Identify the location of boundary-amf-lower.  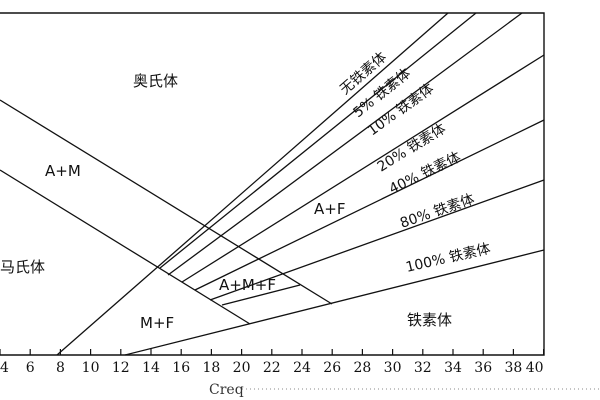
(261, 295).